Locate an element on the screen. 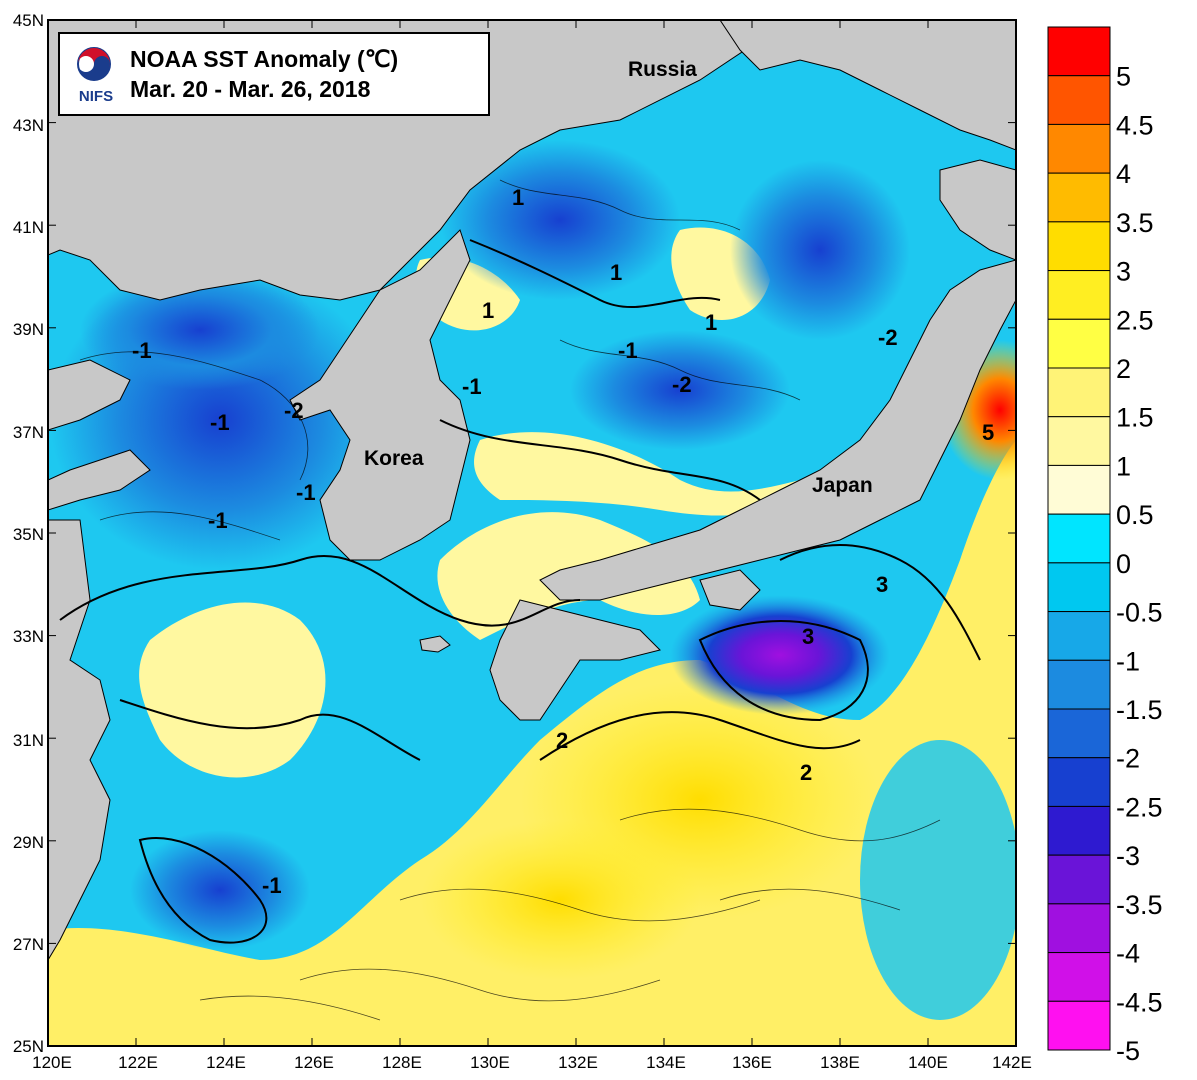  lat-label: 41N is located at coordinates (28, 227).